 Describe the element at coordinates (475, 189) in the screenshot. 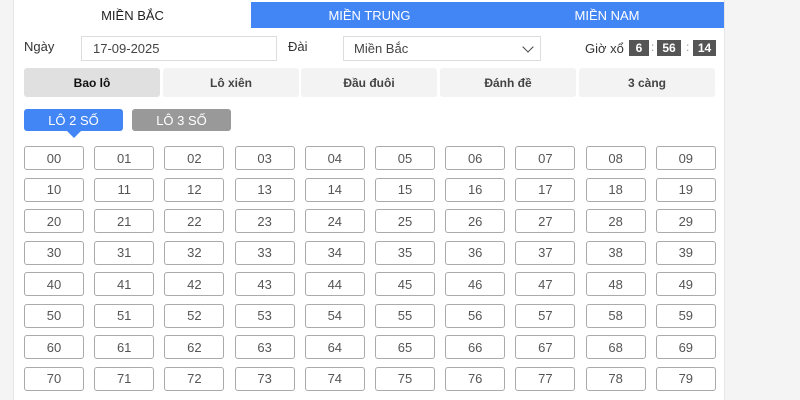

I see `number-cell: 16` at that location.